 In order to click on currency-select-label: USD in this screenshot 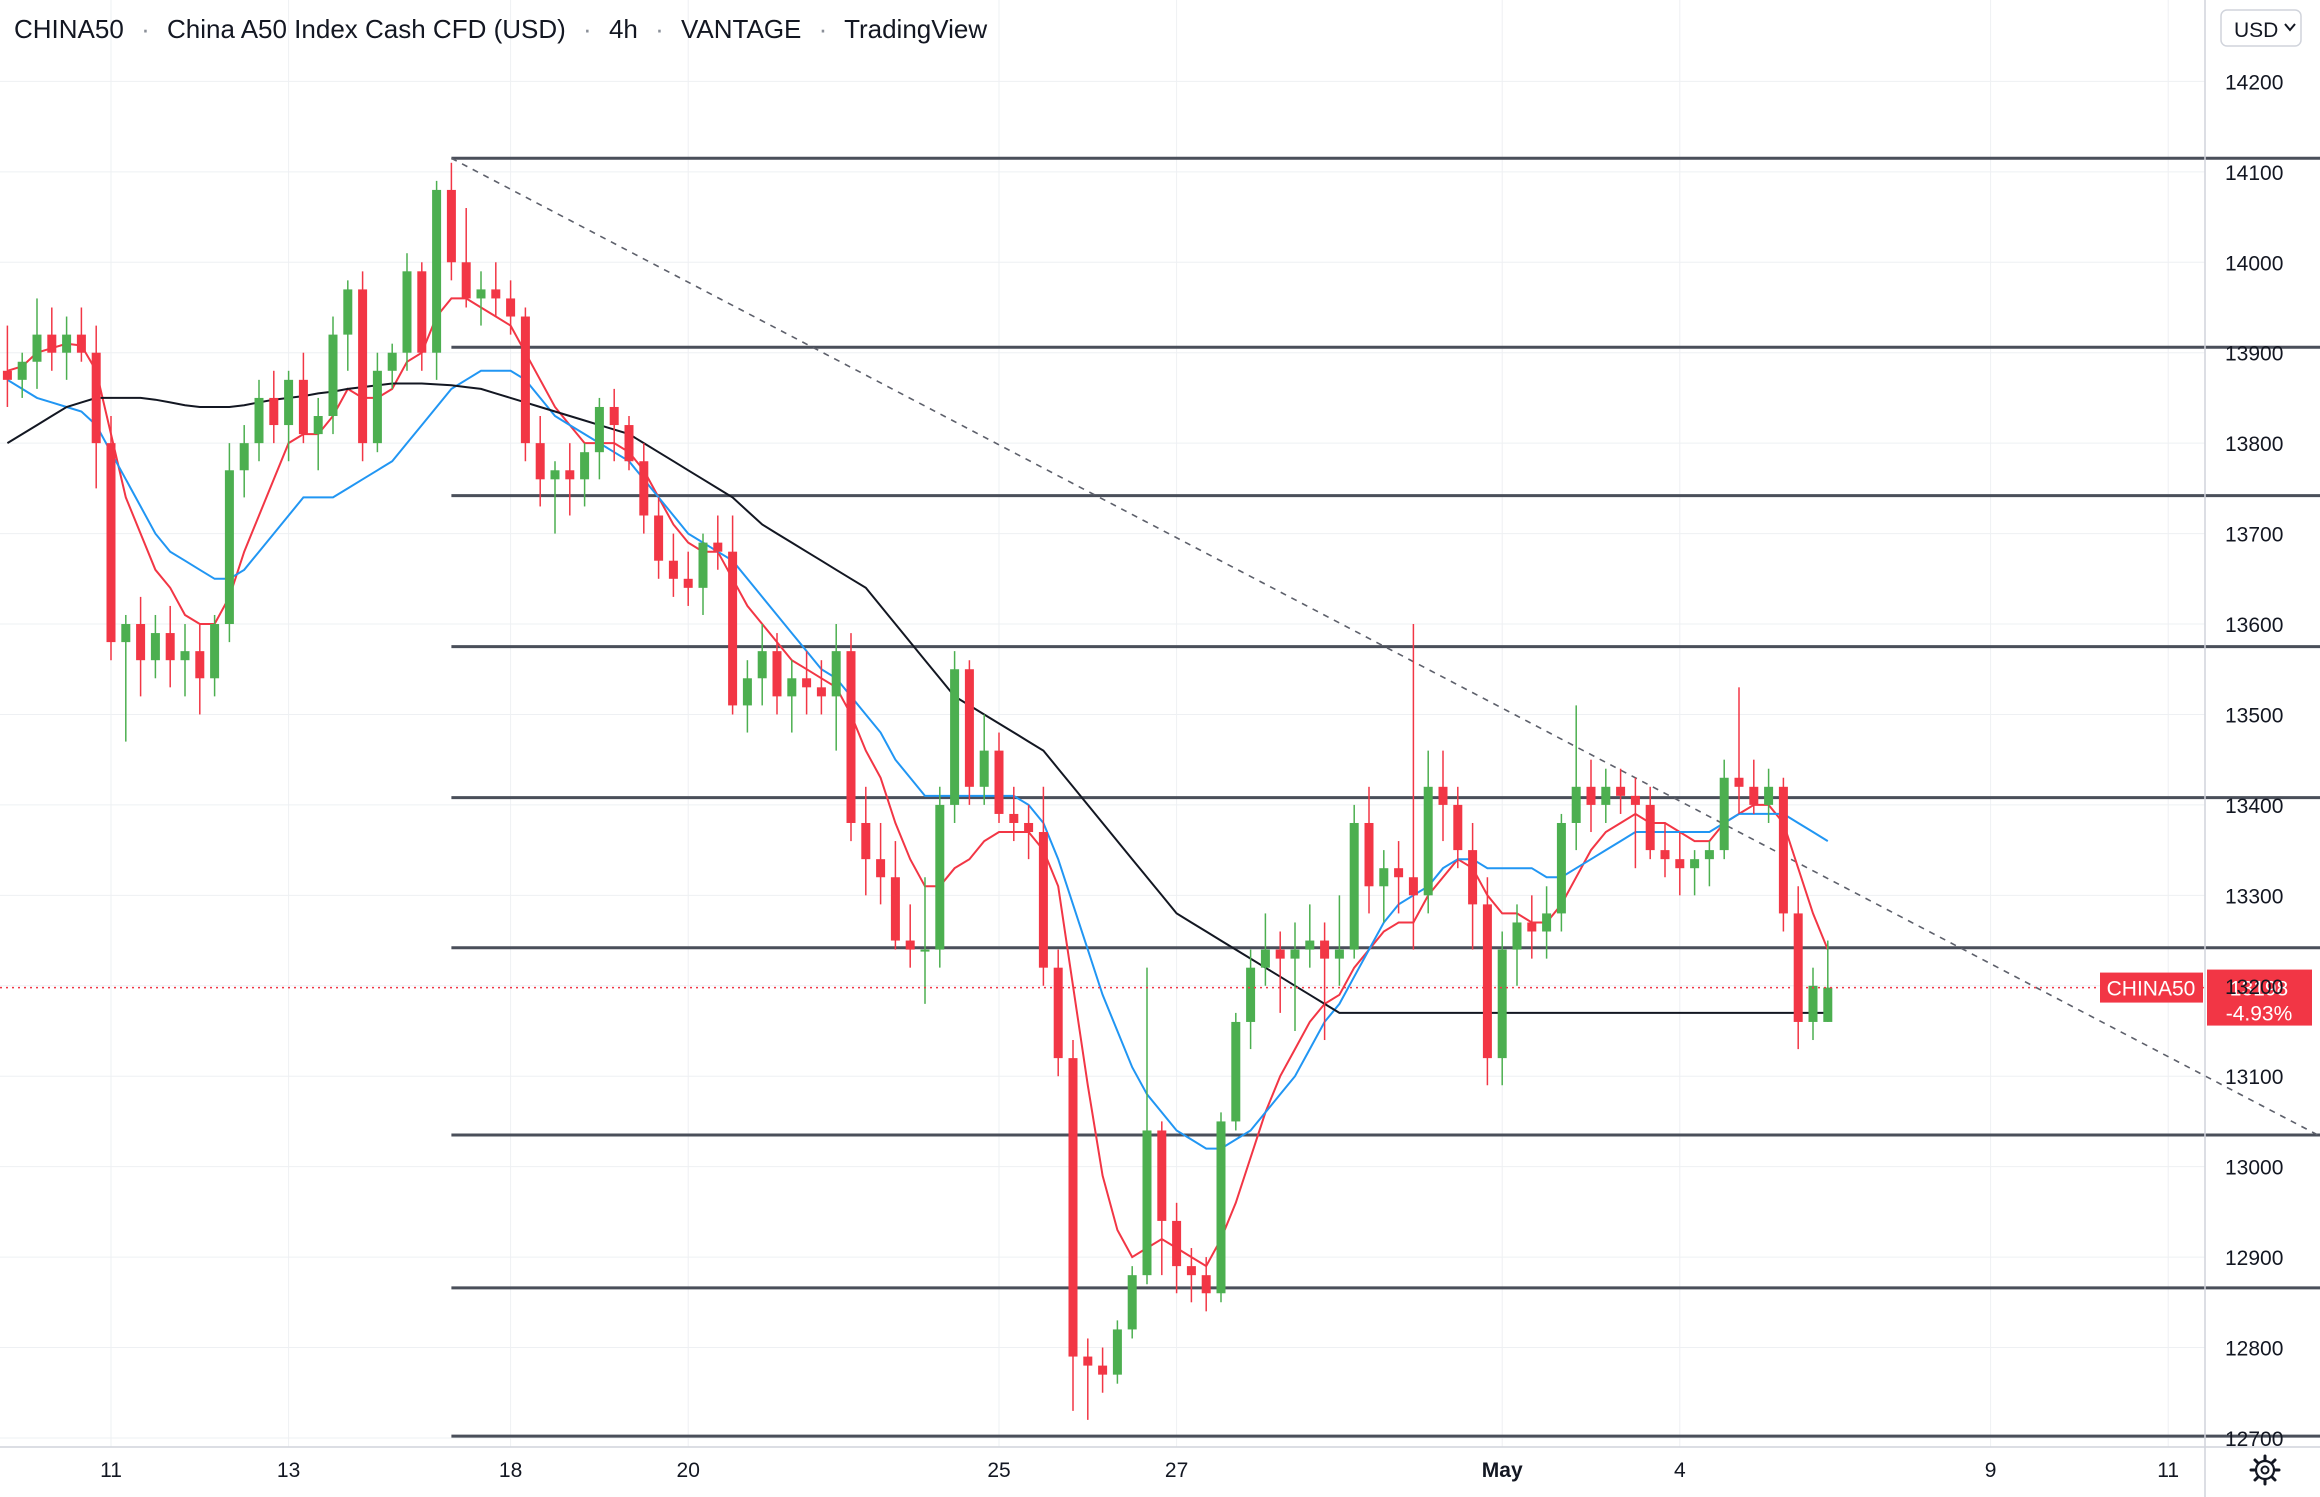, I will do `click(2256, 30)`.